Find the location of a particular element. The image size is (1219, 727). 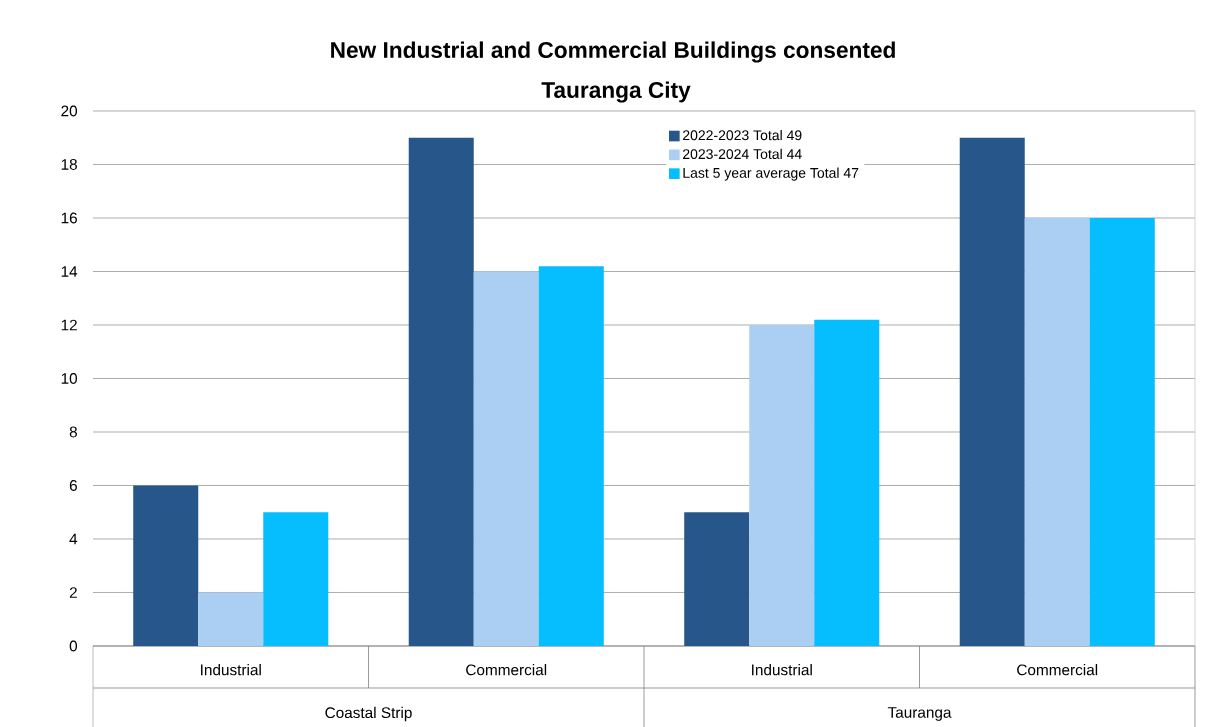

y-tick-label: 14 is located at coordinates (69, 271).